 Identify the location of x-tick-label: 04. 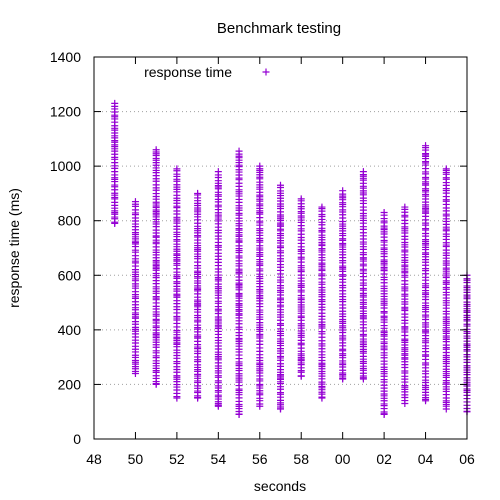
(426, 459).